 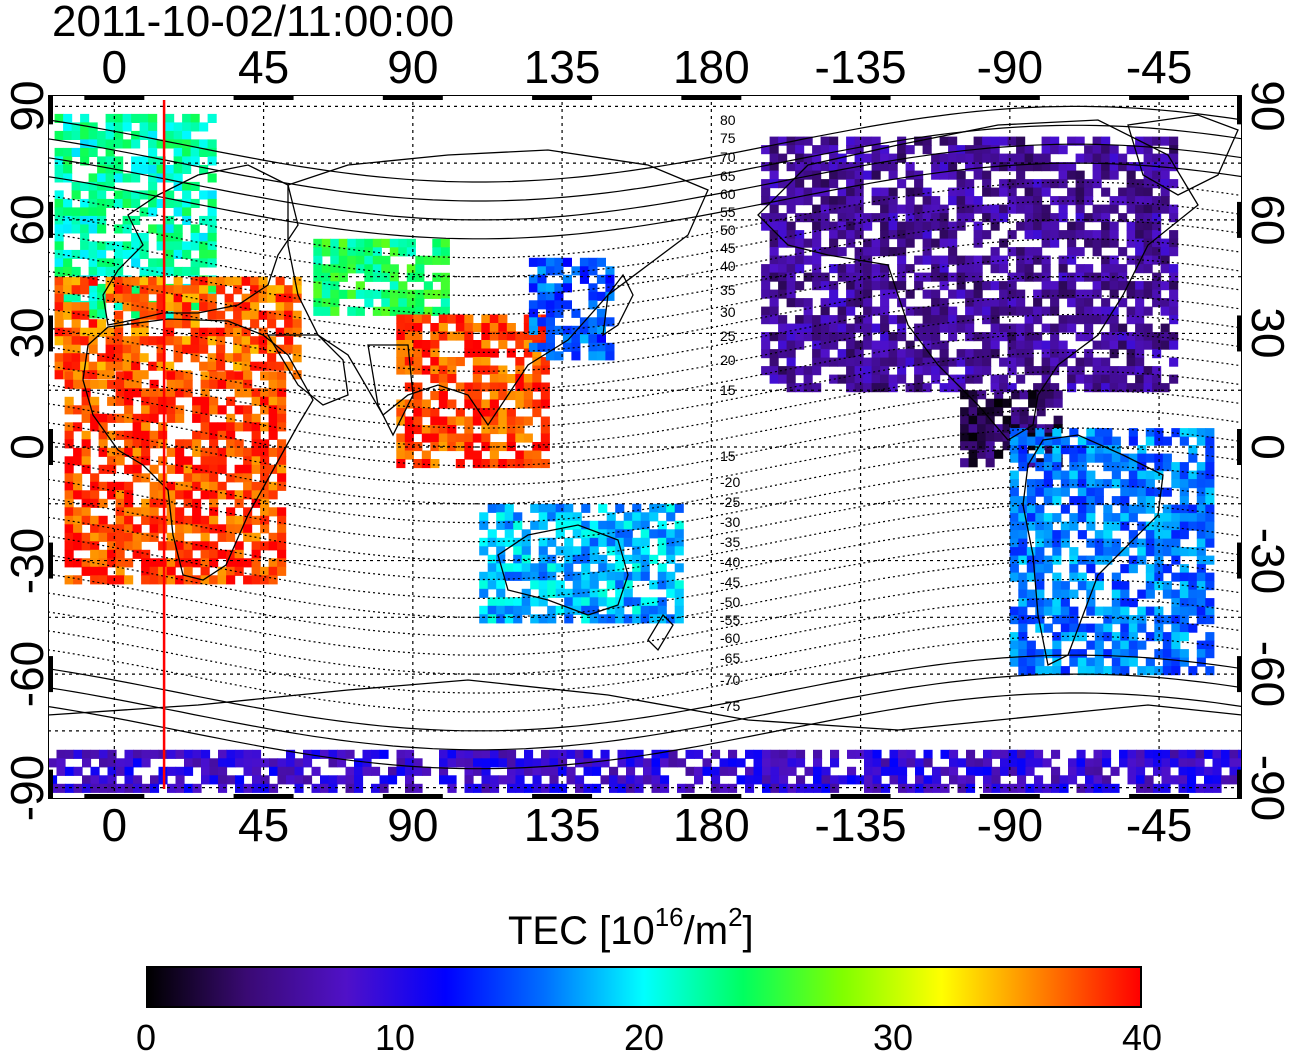 I want to click on lat-left-label: 0, so click(x=27, y=447).